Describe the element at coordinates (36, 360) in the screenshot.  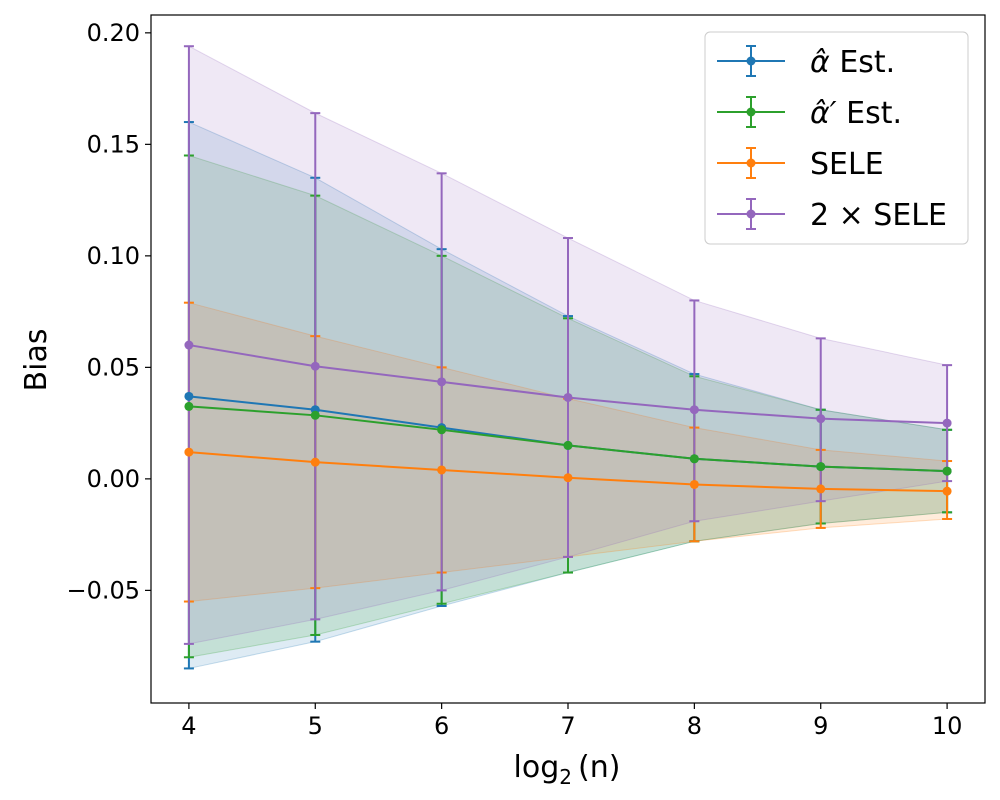
I see `y-axis-label: Bias` at that location.